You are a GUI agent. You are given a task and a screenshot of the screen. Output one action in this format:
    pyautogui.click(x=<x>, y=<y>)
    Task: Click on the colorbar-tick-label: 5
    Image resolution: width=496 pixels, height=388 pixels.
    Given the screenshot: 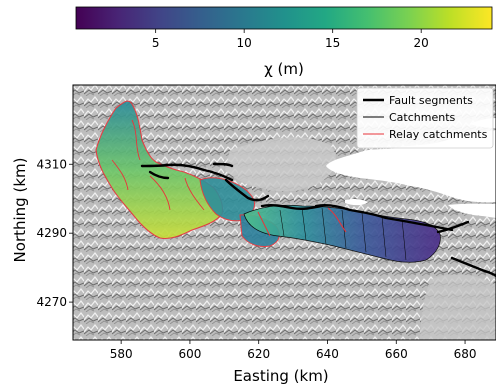 What is the action you would take?
    pyautogui.click(x=156, y=43)
    